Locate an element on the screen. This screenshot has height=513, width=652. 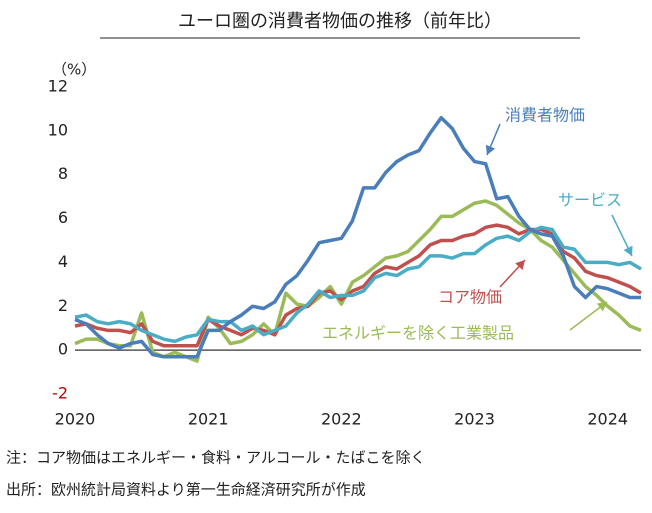
y-tick-label: 6 is located at coordinates (63, 217).